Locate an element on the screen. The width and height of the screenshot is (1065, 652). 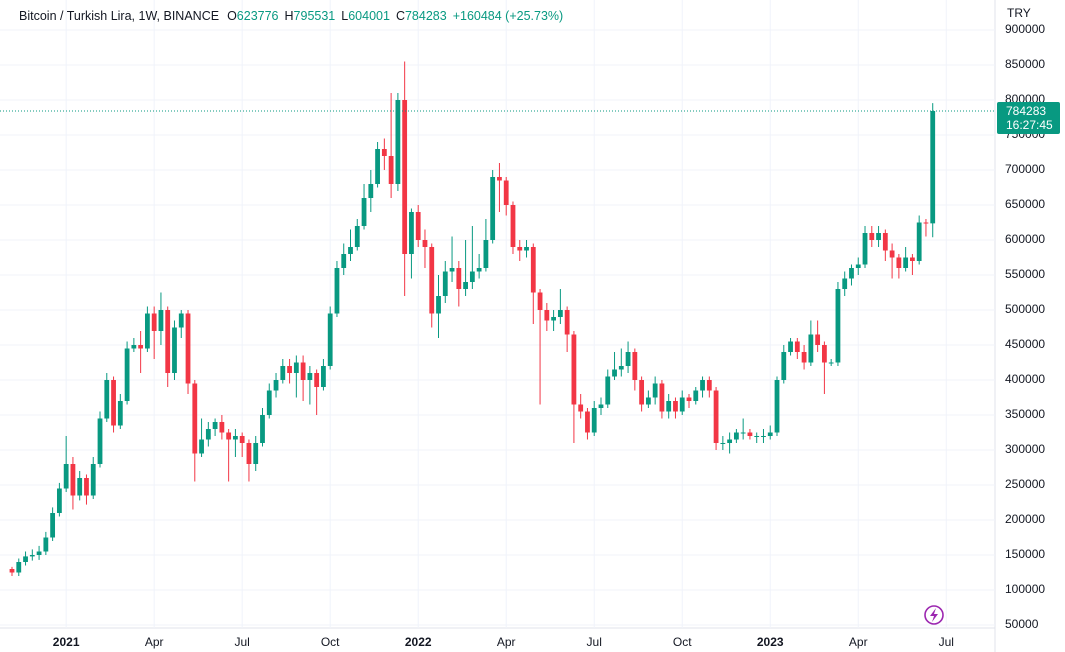
ohlc-value: 795531 is located at coordinates (315, 16).